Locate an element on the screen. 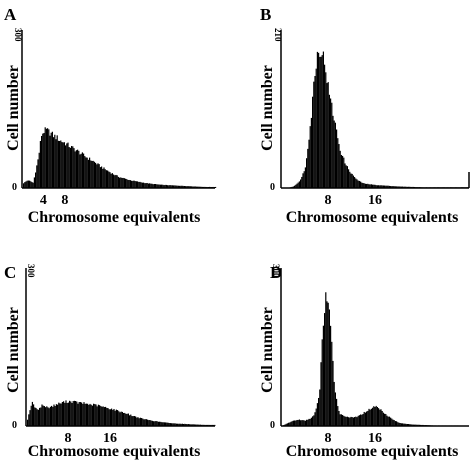  histogram-bars-b is located at coordinates (379, 120).